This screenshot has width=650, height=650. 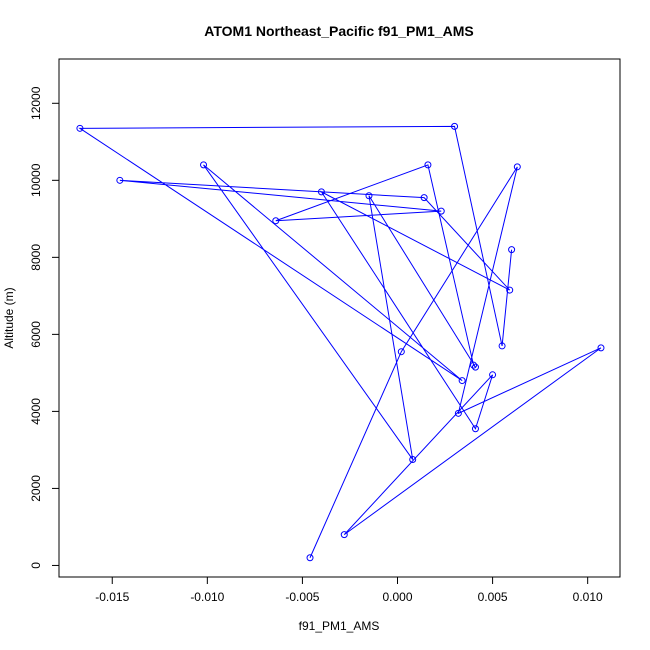 What do you see at coordinates (207, 597) in the screenshot?
I see `x-tick-label: -0.010` at bounding box center [207, 597].